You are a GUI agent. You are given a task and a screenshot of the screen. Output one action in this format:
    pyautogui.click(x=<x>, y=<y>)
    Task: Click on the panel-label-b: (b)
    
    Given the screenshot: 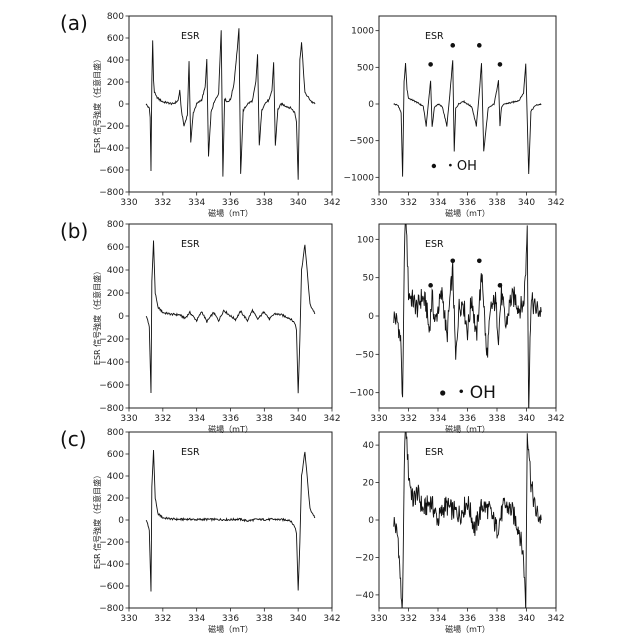 What is the action you would take?
    pyautogui.click(x=74, y=231)
    